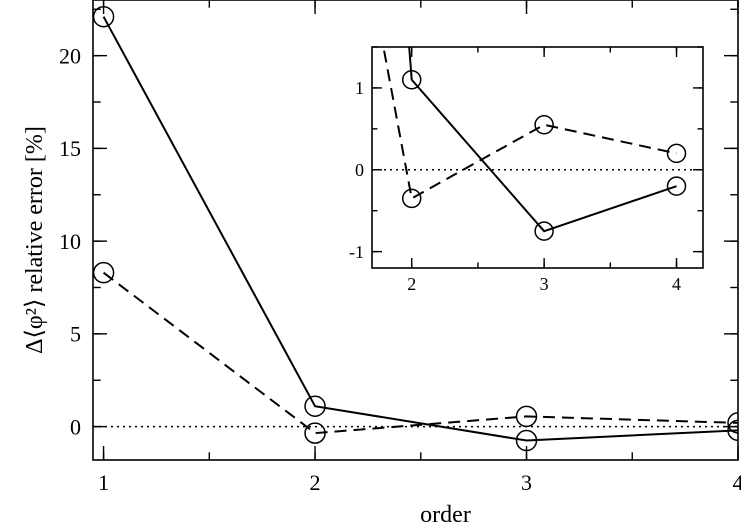  I want to click on main-y-tick-label: 20, so click(70, 55).